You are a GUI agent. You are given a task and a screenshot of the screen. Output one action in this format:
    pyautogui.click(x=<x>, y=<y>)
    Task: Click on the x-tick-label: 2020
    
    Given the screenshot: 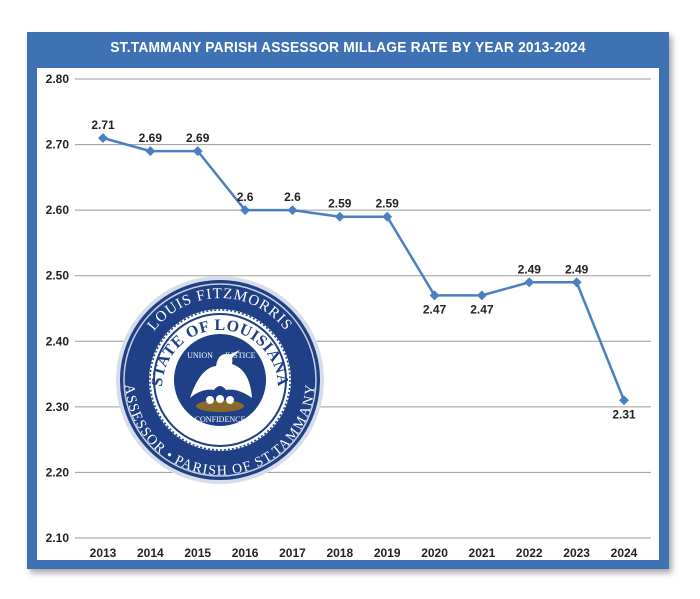 What is the action you would take?
    pyautogui.click(x=434, y=553)
    